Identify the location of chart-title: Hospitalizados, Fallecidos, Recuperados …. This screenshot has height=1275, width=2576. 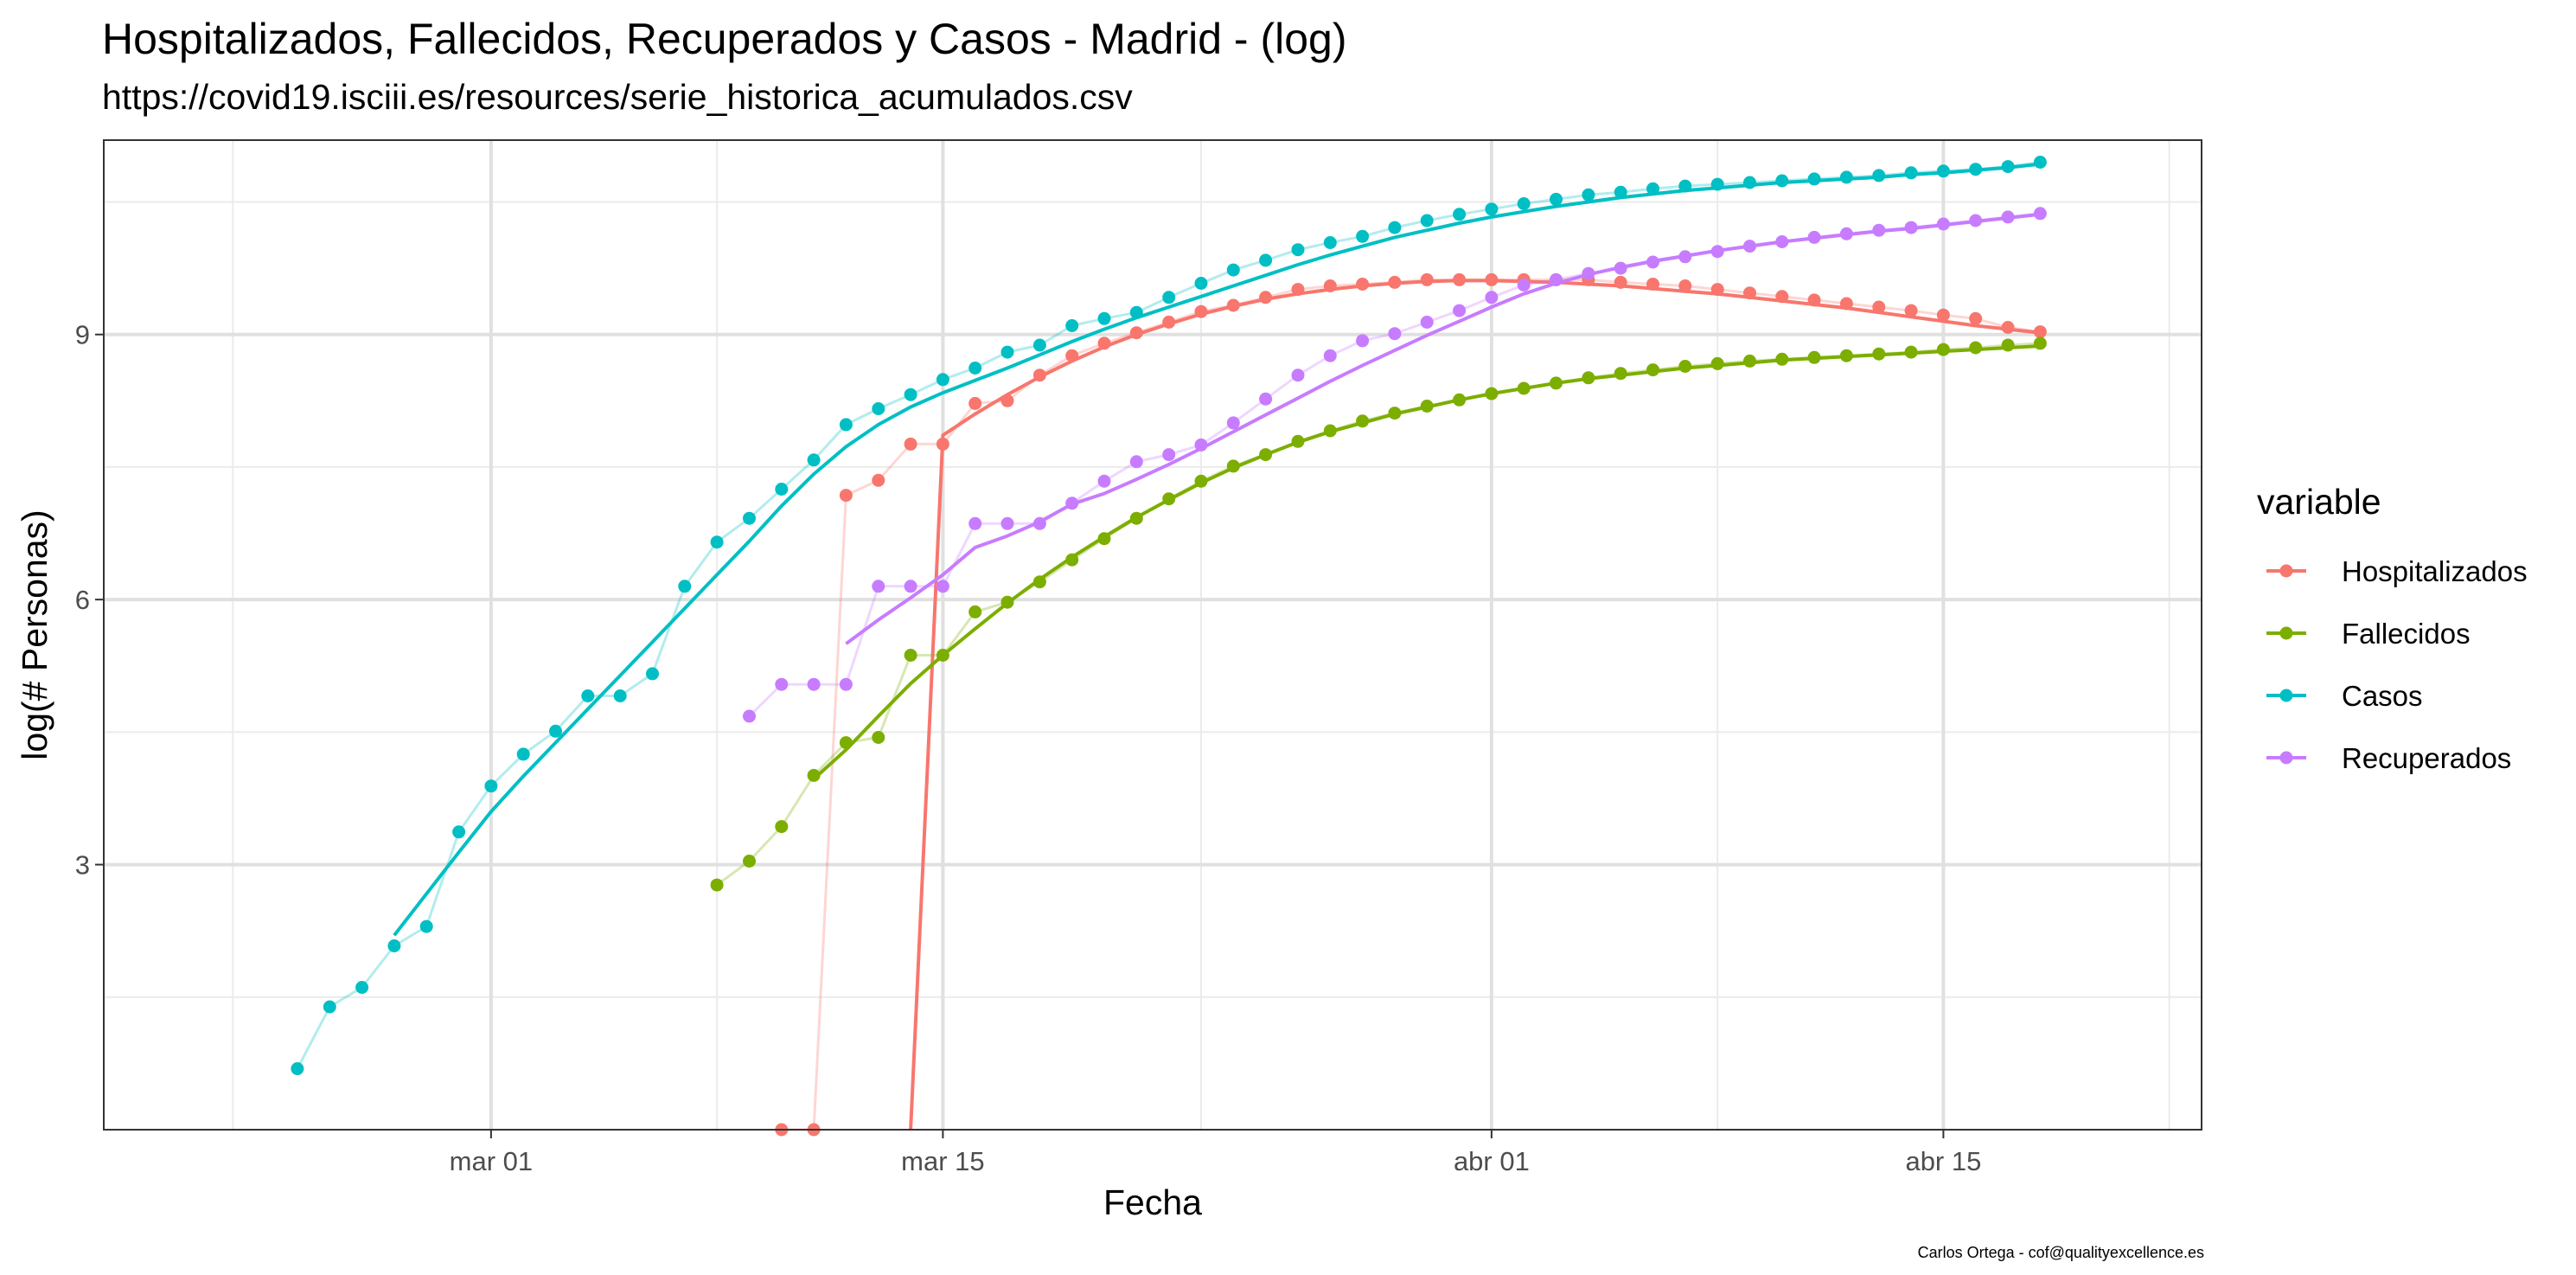
(724, 39).